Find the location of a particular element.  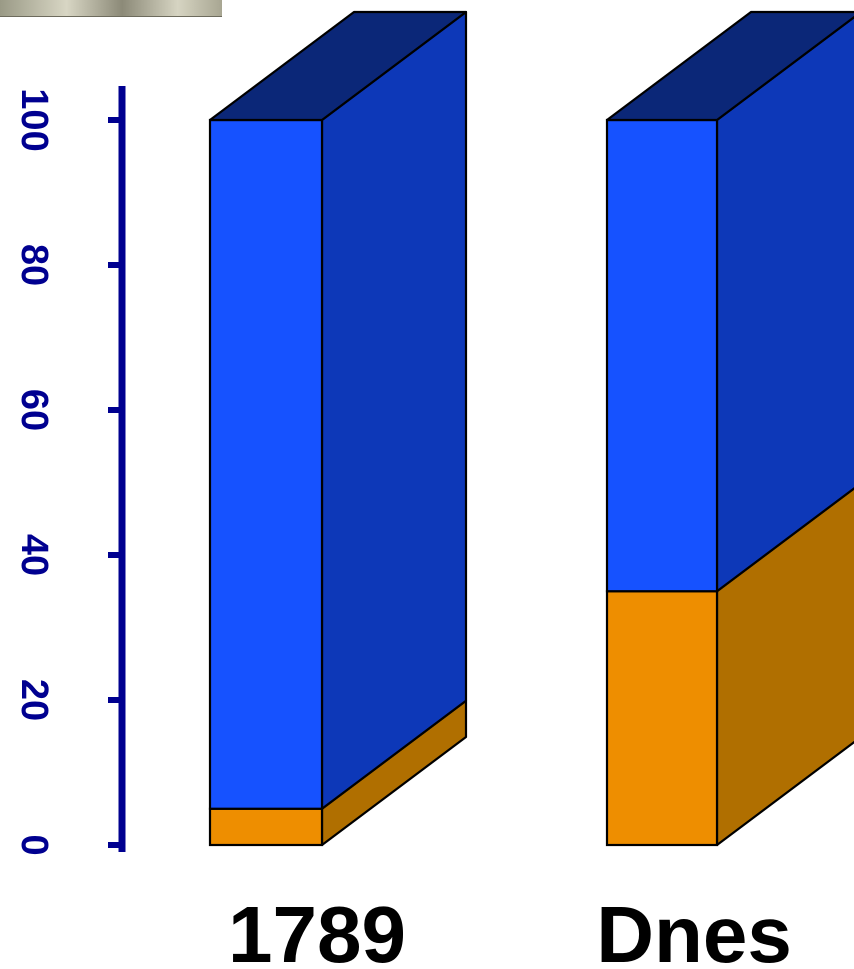

bar-segment-side is located at coordinates (394, 410).